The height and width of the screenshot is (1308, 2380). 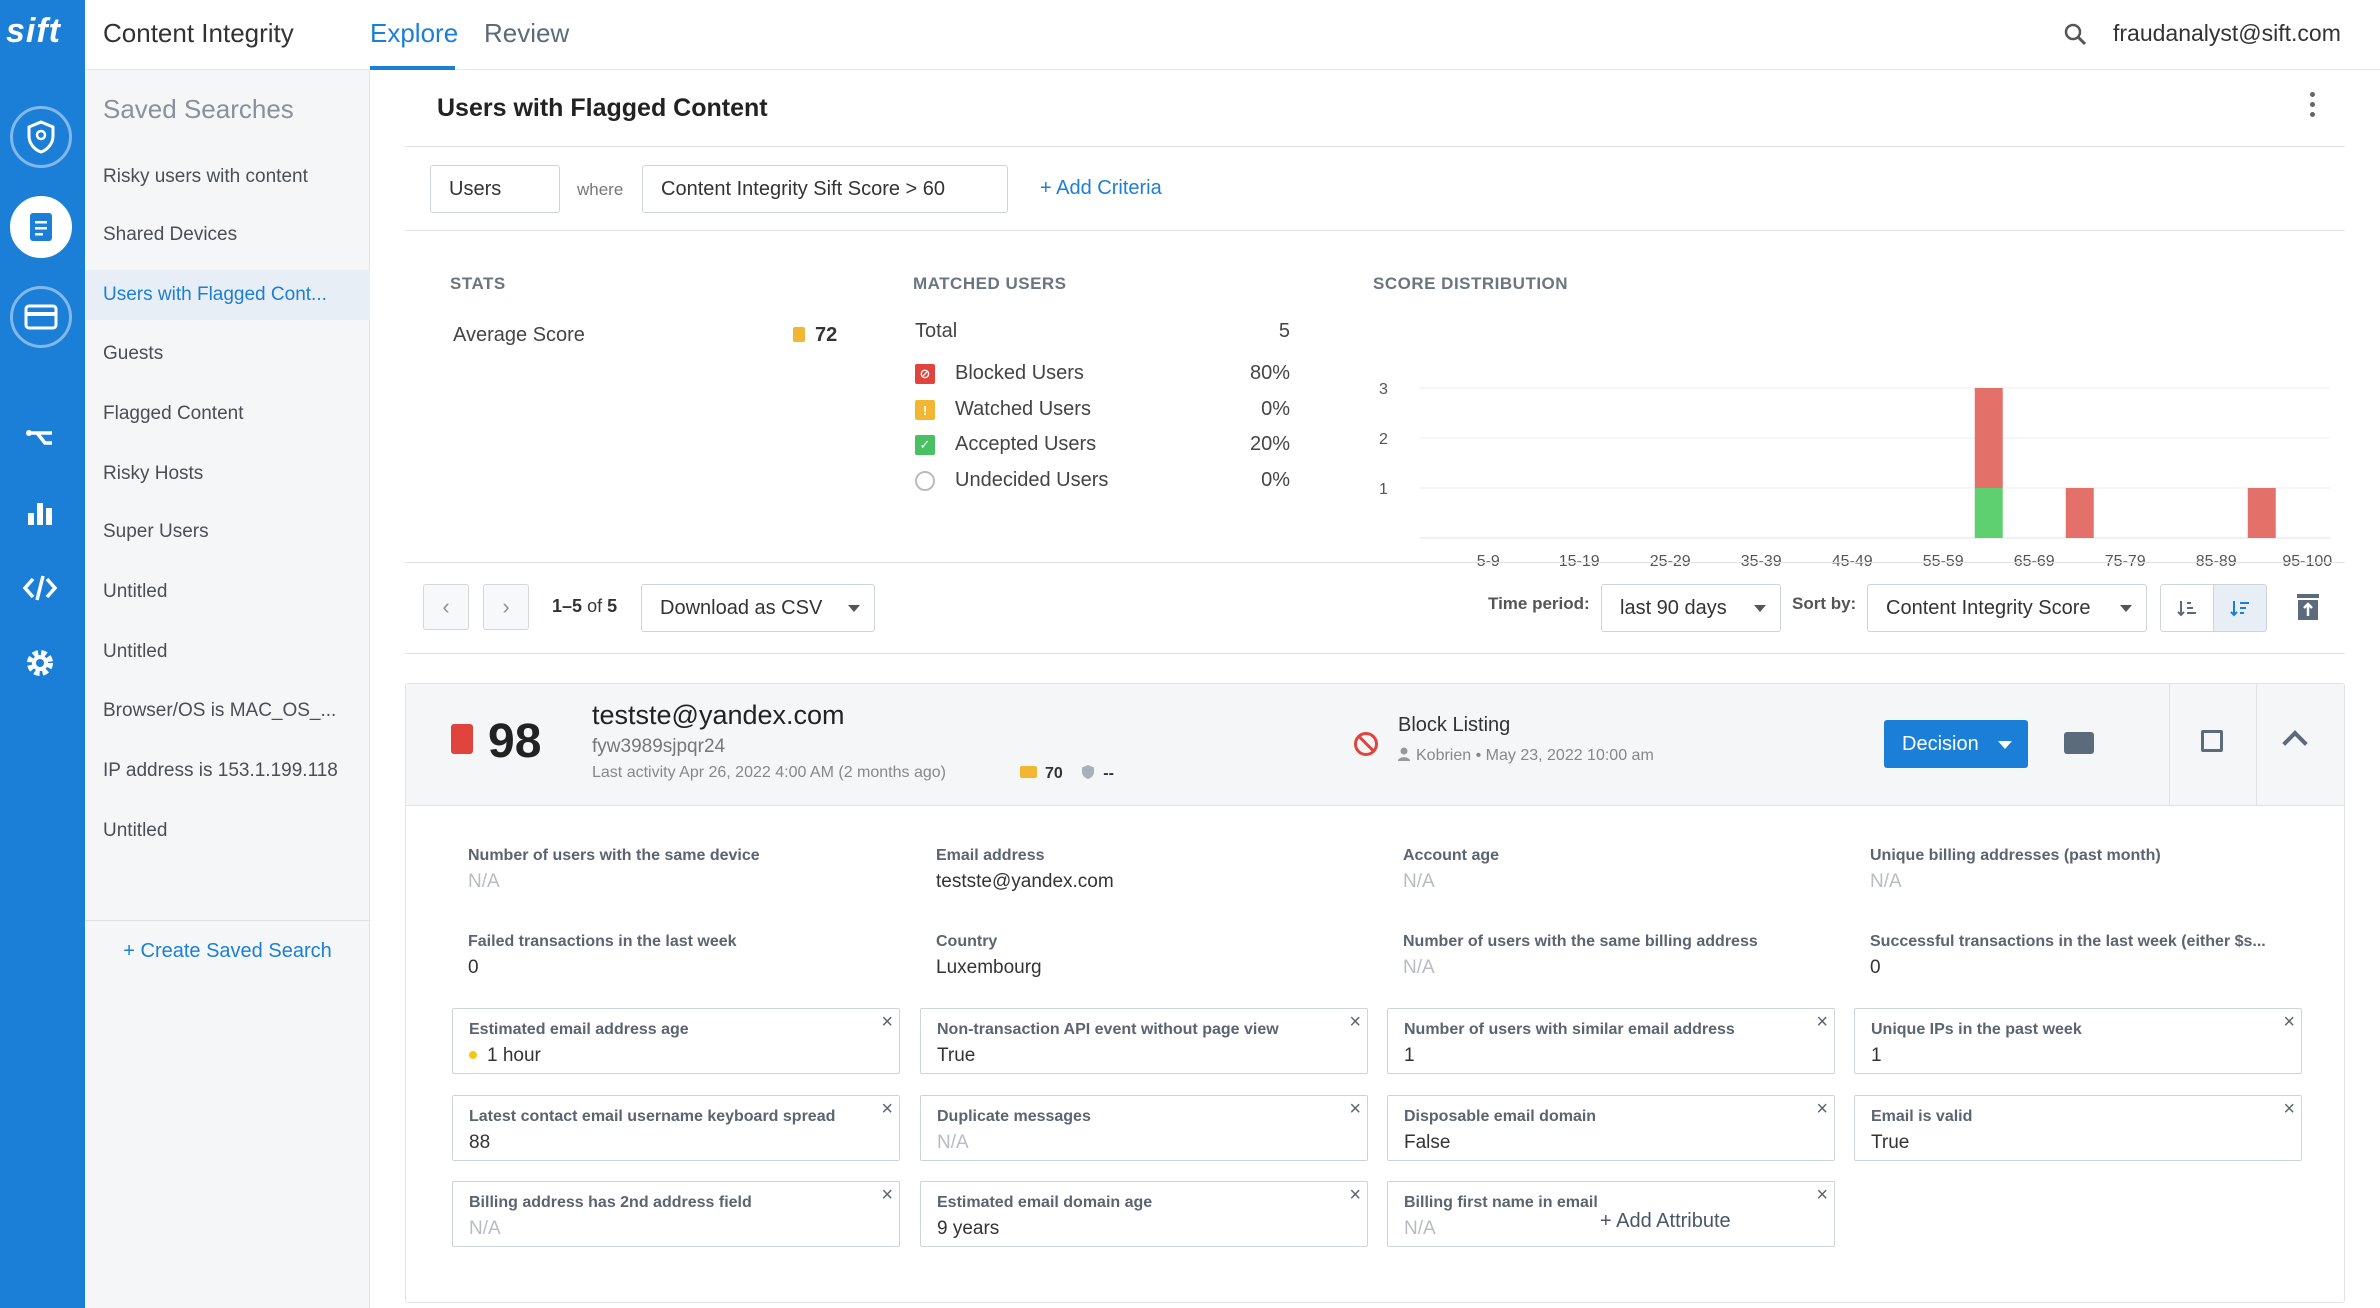 What do you see at coordinates (2187, 608) in the screenshot?
I see `sort-ascending-icon` at bounding box center [2187, 608].